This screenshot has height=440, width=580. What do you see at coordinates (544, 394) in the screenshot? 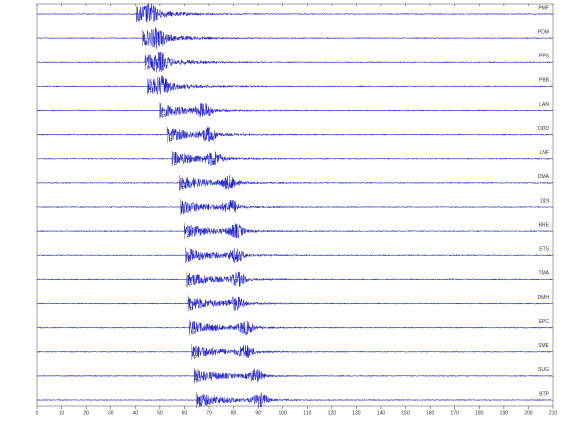
I see `station-name: BTP` at bounding box center [544, 394].